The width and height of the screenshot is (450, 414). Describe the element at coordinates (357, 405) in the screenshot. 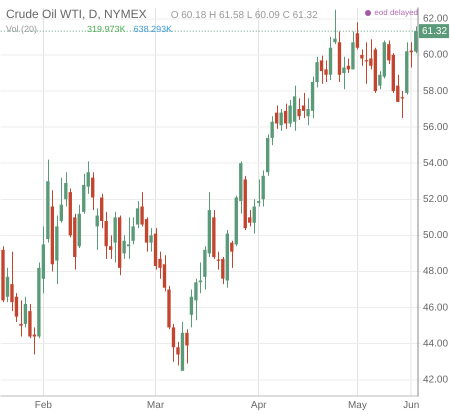

I see `x-tick-label: May` at that location.